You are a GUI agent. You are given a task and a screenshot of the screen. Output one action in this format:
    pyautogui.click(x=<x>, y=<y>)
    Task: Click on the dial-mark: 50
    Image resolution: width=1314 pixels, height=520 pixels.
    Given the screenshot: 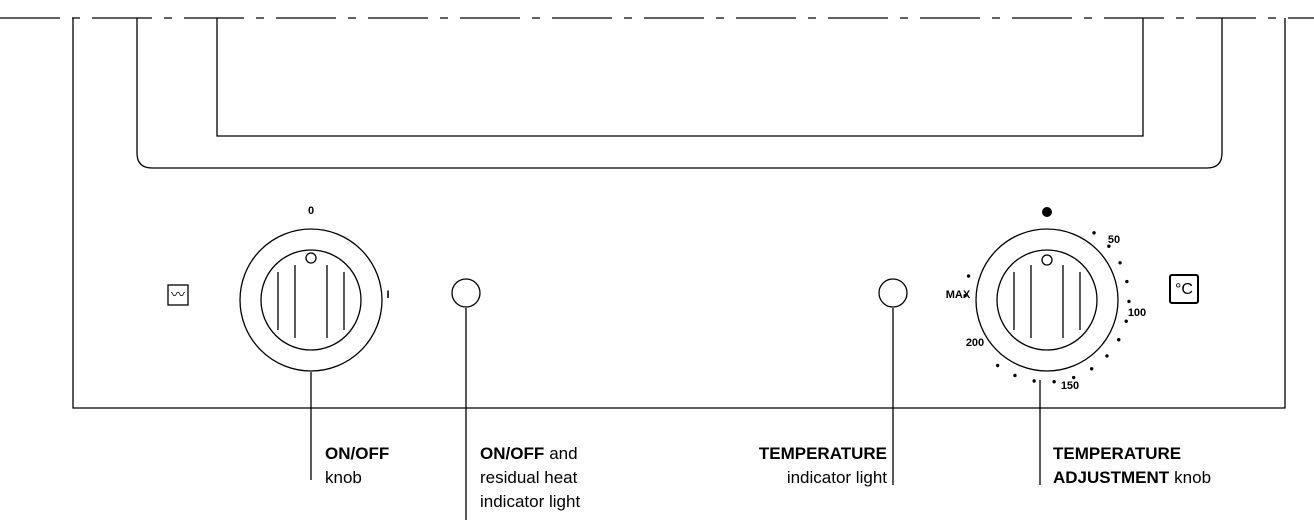 What is the action you would take?
    pyautogui.click(x=1114, y=240)
    